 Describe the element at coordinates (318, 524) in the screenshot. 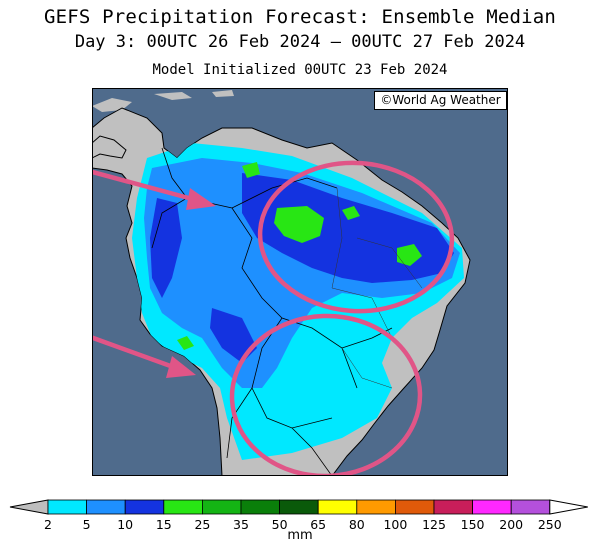

I see `colorbar-tick-label: 65` at that location.